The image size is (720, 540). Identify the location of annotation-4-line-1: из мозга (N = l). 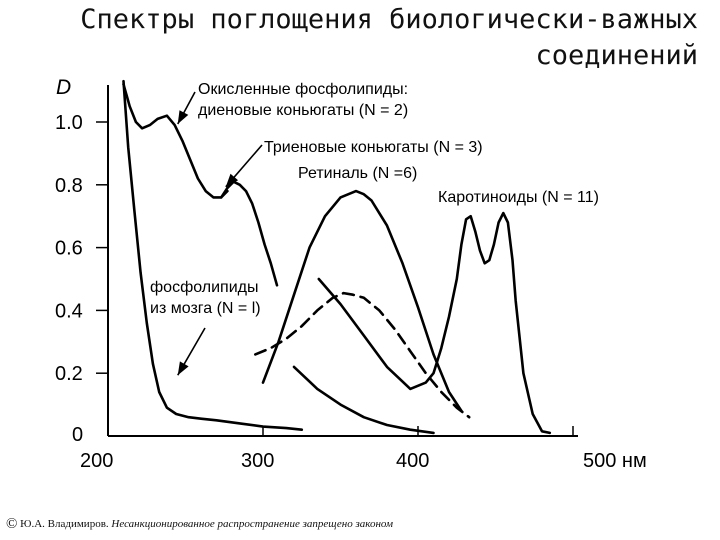
(205, 308).